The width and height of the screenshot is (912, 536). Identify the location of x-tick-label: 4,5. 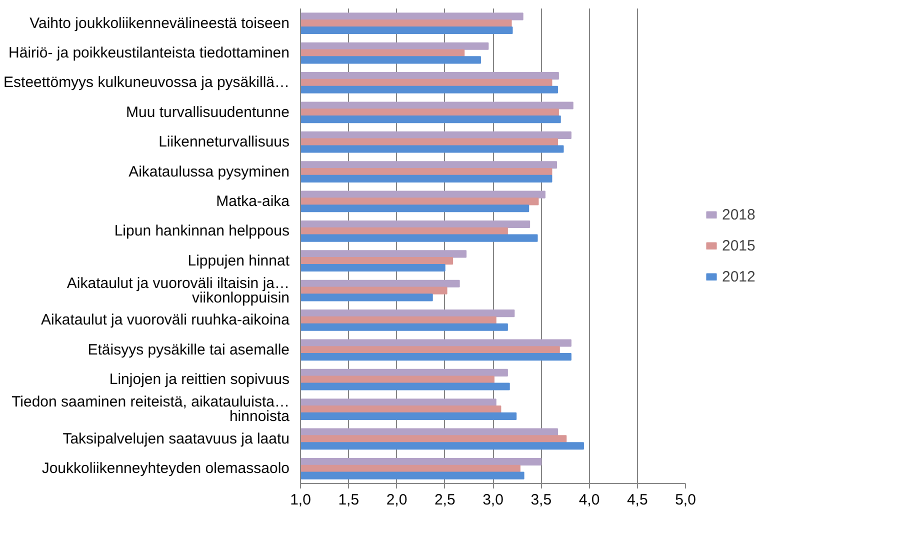
(637, 500).